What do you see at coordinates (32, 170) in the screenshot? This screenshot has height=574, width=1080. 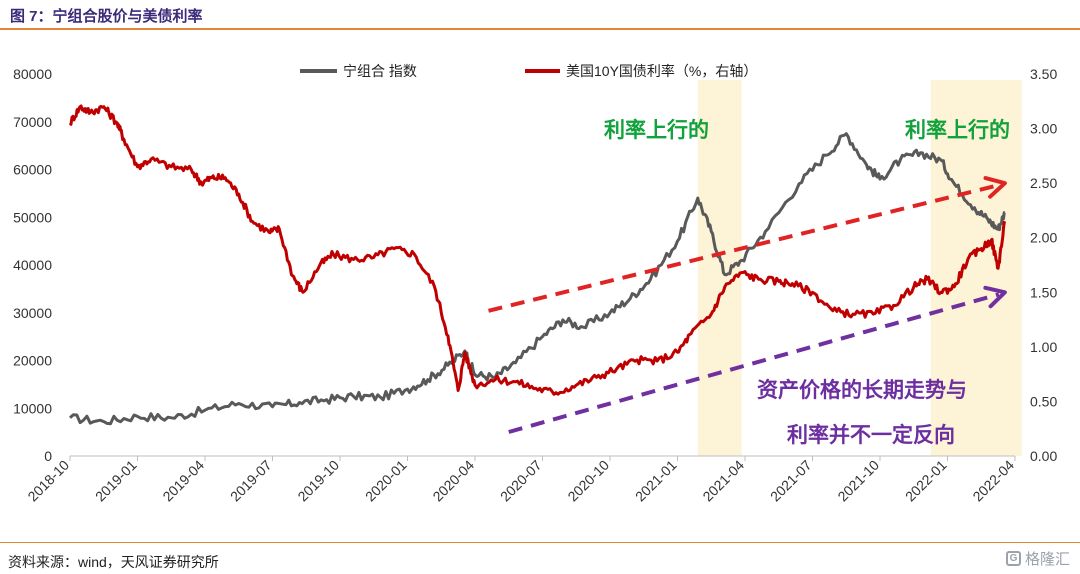 I see `y-left-tick-label: 60000` at bounding box center [32, 170].